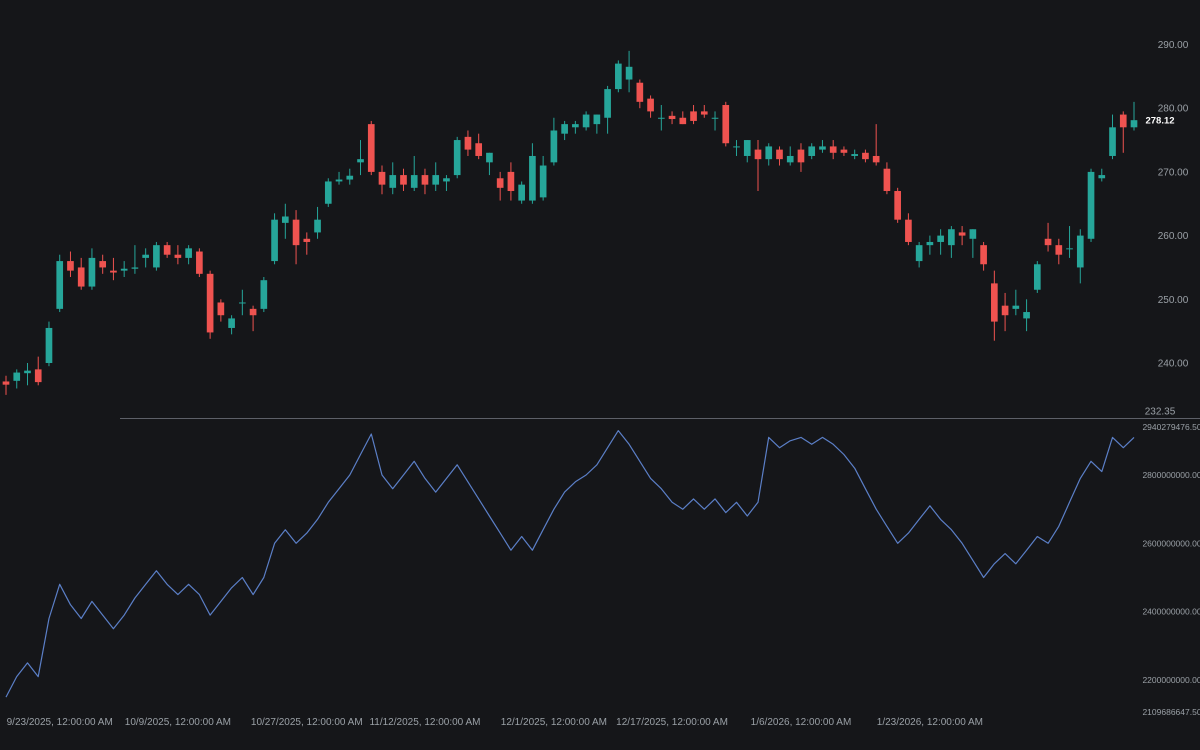 This screenshot has height=750, width=1200. I want to click on value-tick-label: 2400000000.00, so click(1171, 612).